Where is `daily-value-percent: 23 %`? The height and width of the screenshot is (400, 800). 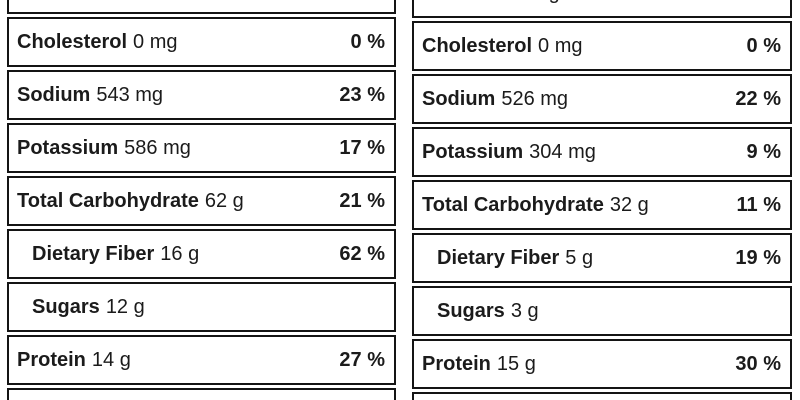
daily-value-percent: 23 % is located at coordinates (362, 95).